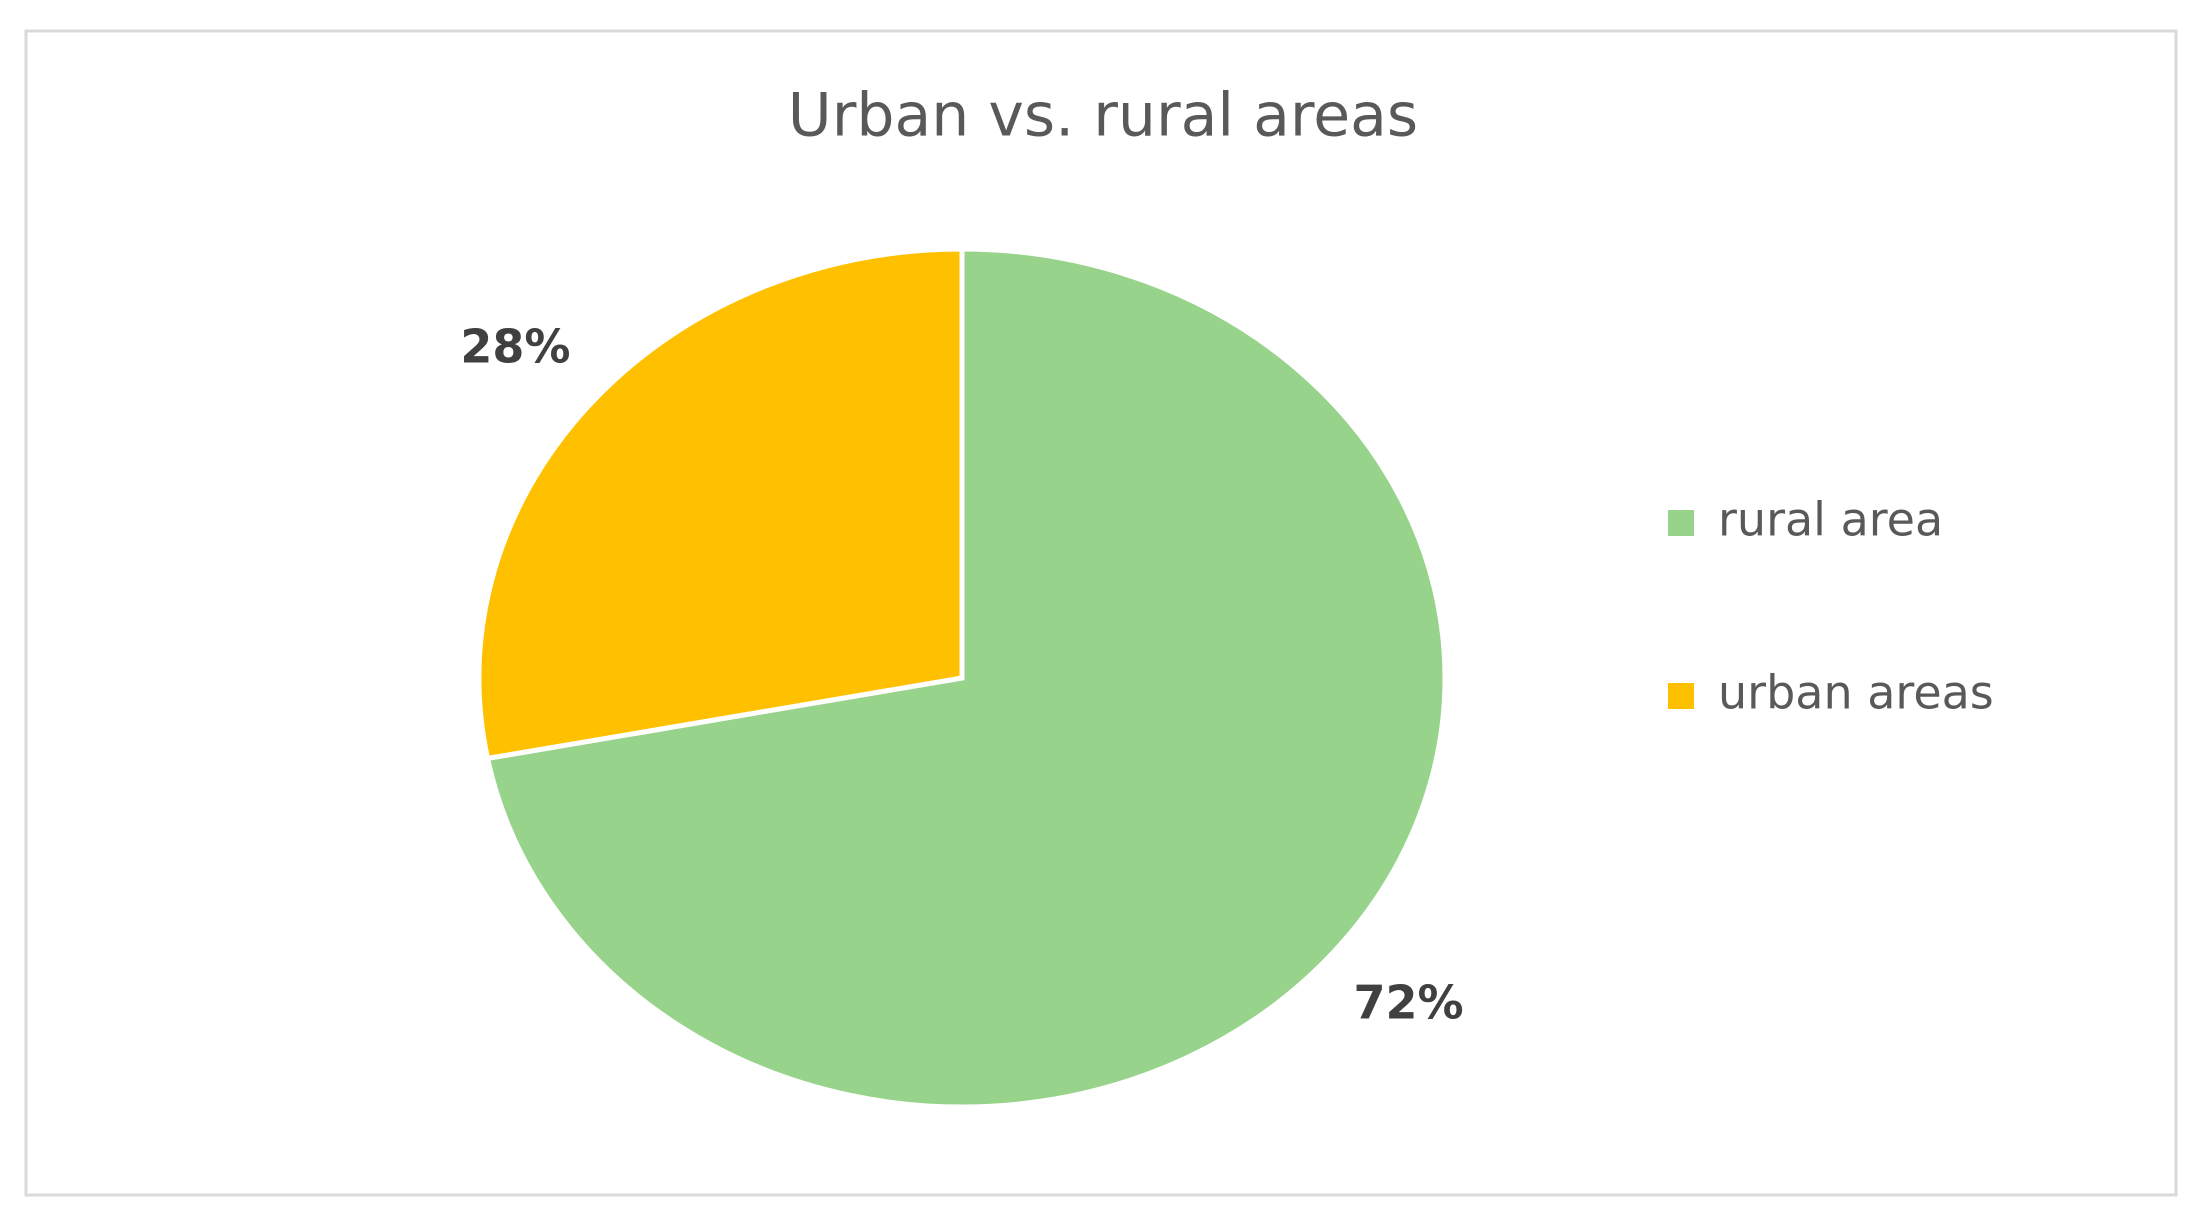 Image resolution: width=2197 pixels, height=1223 pixels. Describe the element at coordinates (720, 504) in the screenshot. I see `pie-slice` at that location.